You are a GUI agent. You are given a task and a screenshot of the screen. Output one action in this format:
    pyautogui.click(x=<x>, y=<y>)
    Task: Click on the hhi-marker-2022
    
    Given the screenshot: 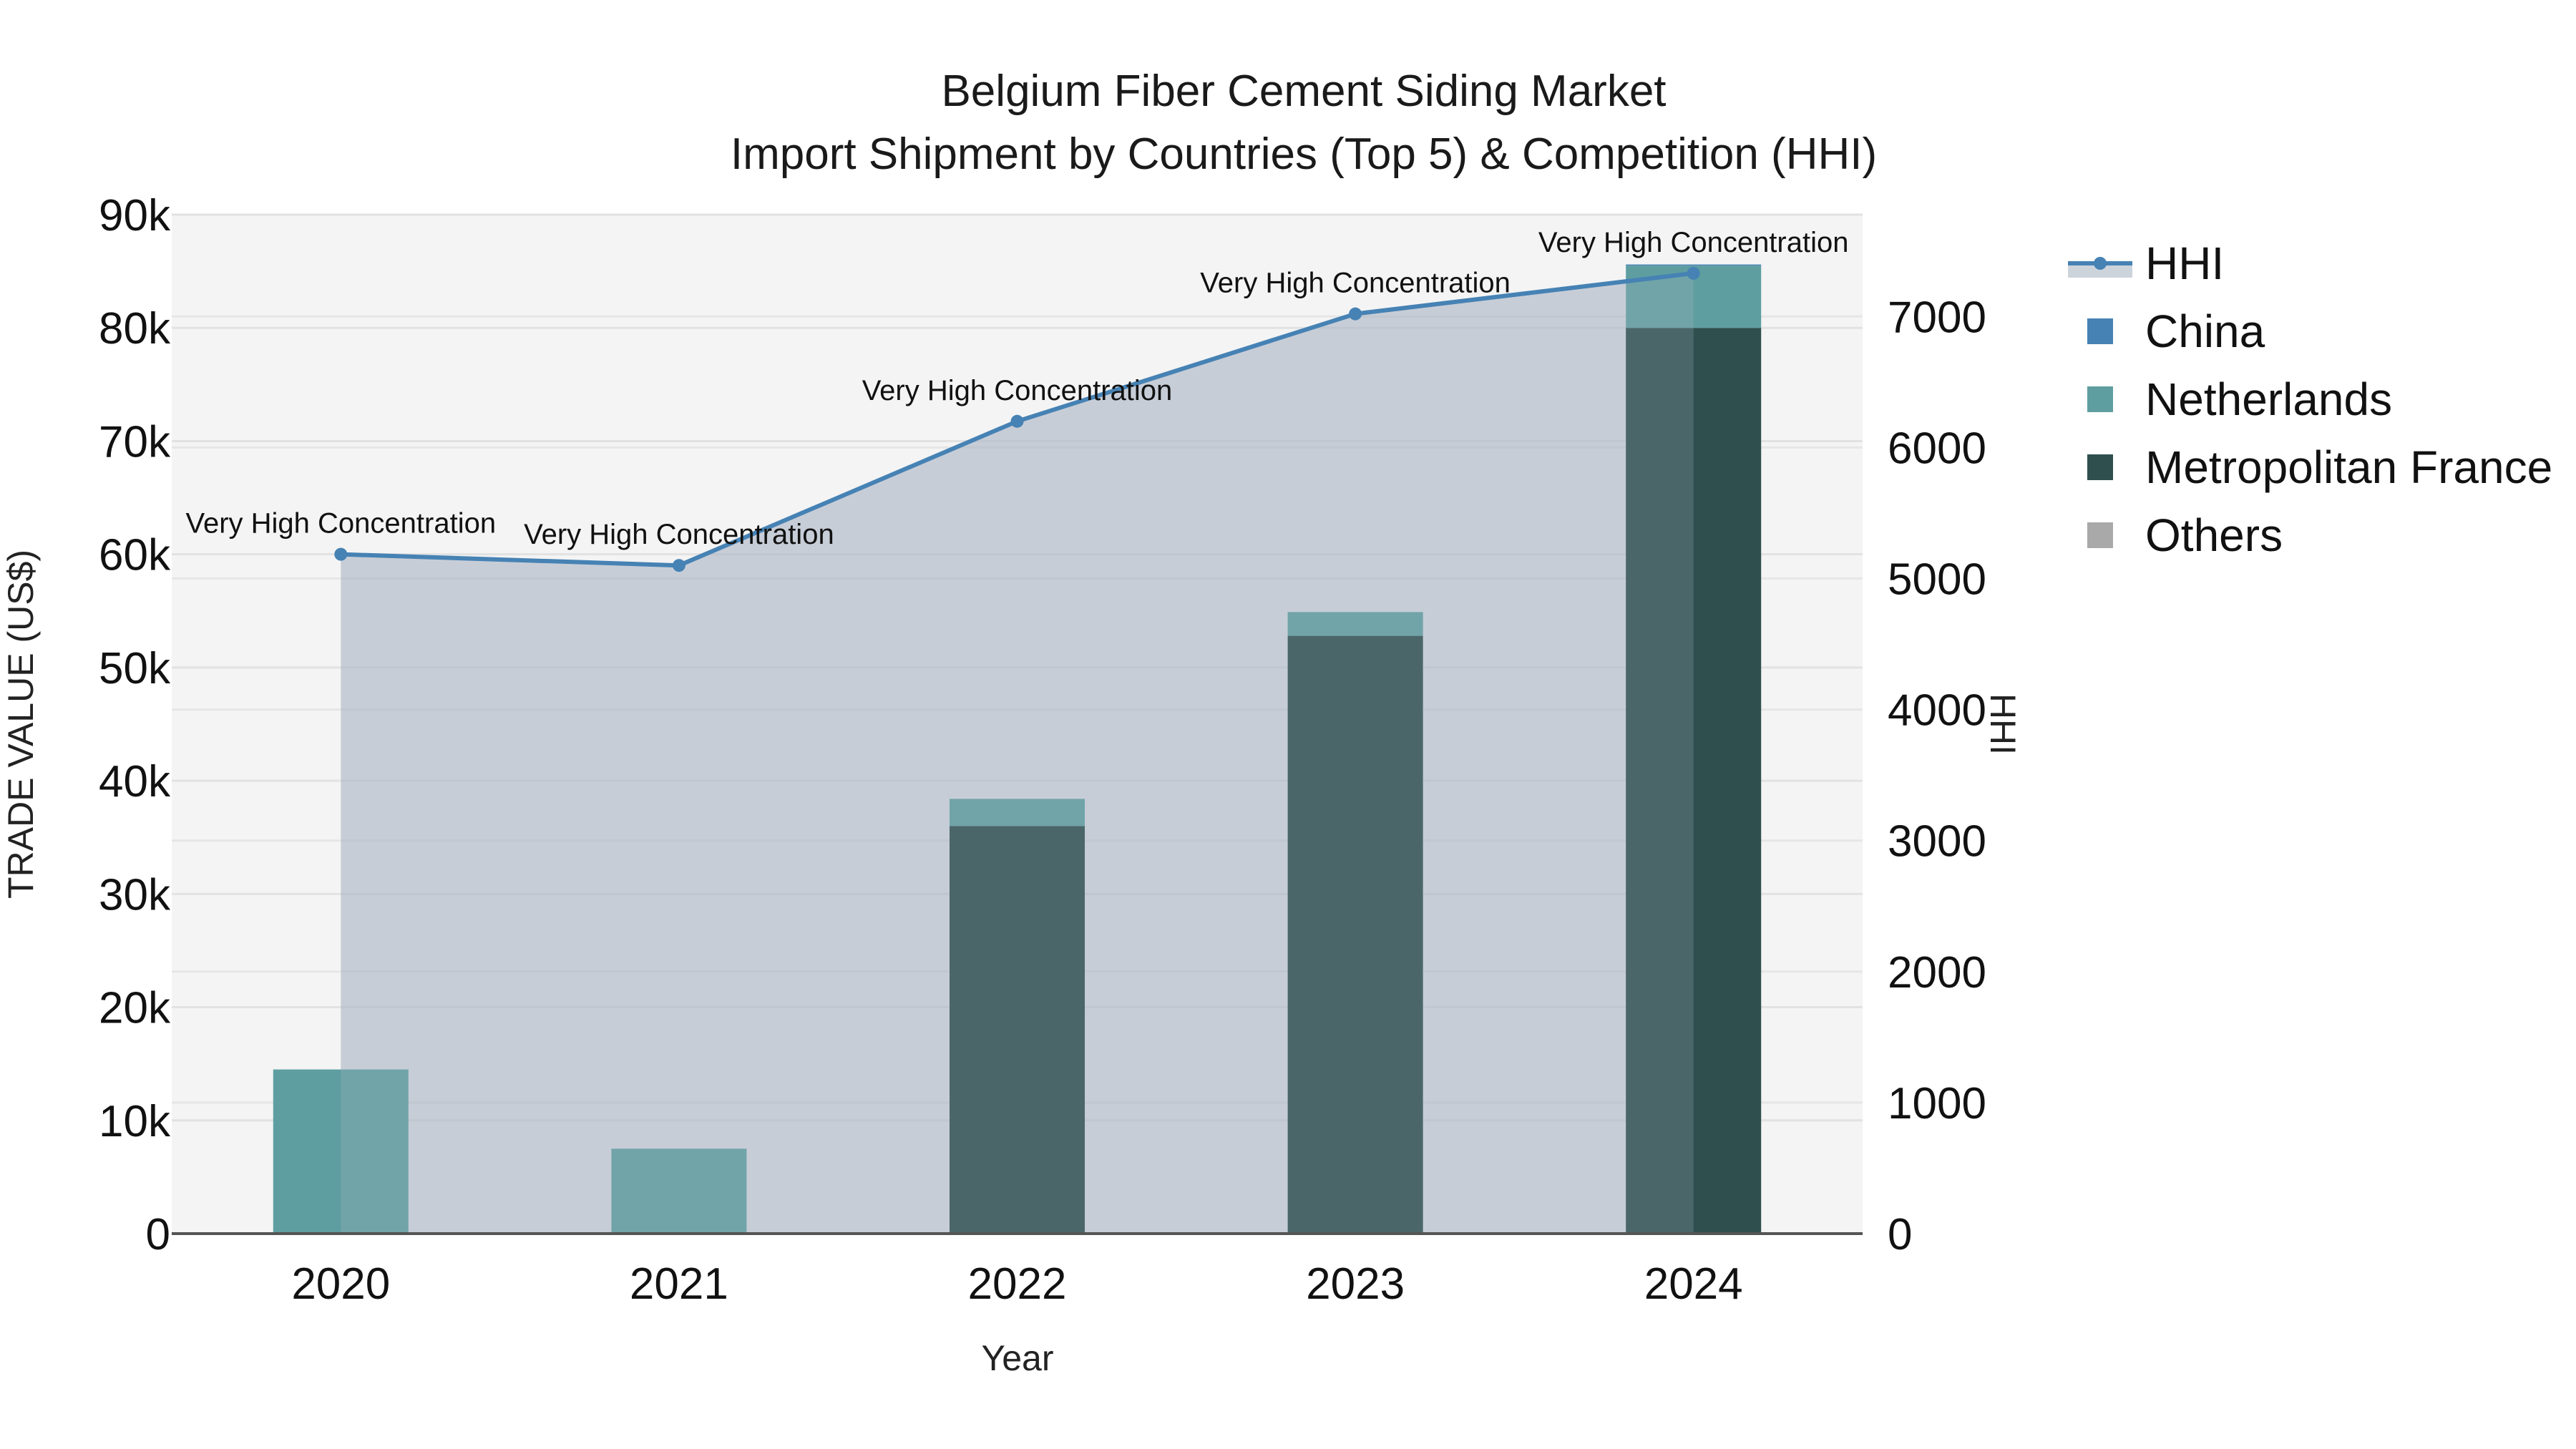 What is the action you would take?
    pyautogui.click(x=1017, y=421)
    